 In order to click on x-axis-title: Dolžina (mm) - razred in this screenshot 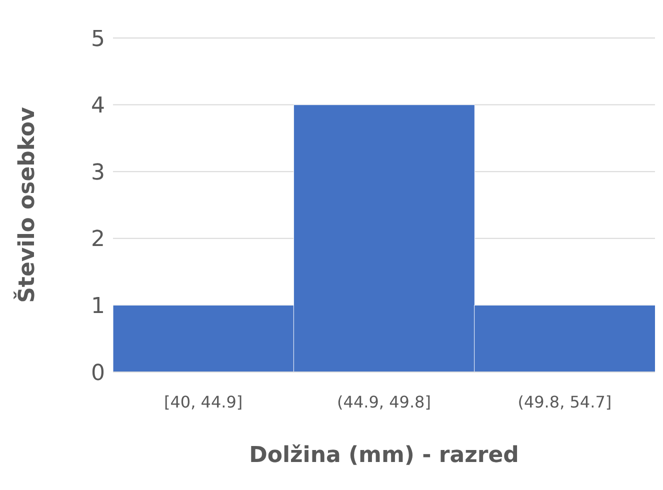, I will do `click(384, 455)`.